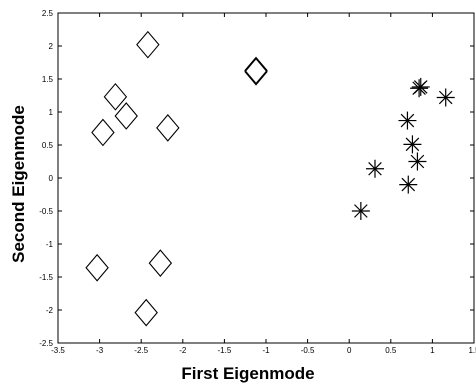  I want to click on y-tick-label: -1.5, so click(46, 277).